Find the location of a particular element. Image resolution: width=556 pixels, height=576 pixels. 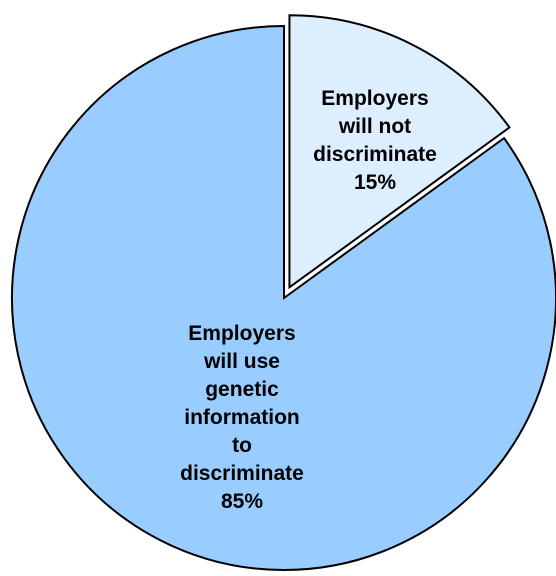

pie-slice-label-0: Employers will not discriminate 15% is located at coordinates (375, 140).